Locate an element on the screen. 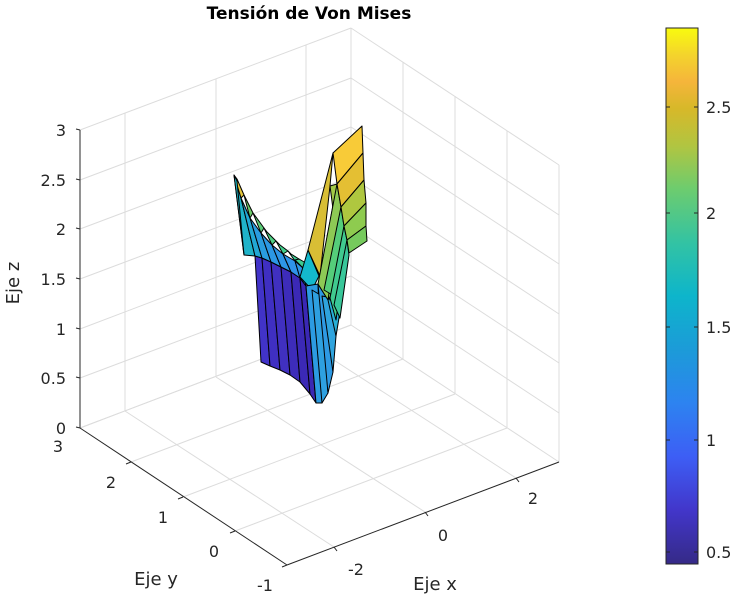 The height and width of the screenshot is (600, 736). x-tick-label: 0 is located at coordinates (443, 535).